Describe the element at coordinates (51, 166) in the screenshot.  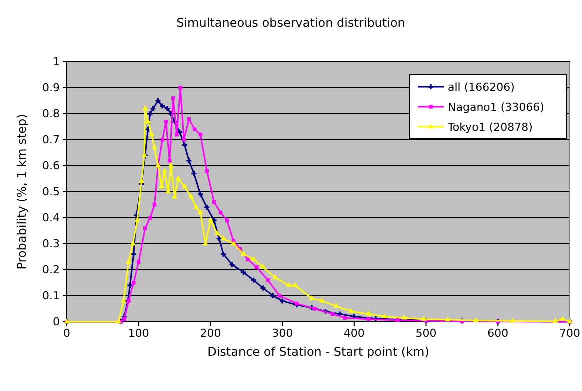
I see `y-tick-label: 0.6` at that location.